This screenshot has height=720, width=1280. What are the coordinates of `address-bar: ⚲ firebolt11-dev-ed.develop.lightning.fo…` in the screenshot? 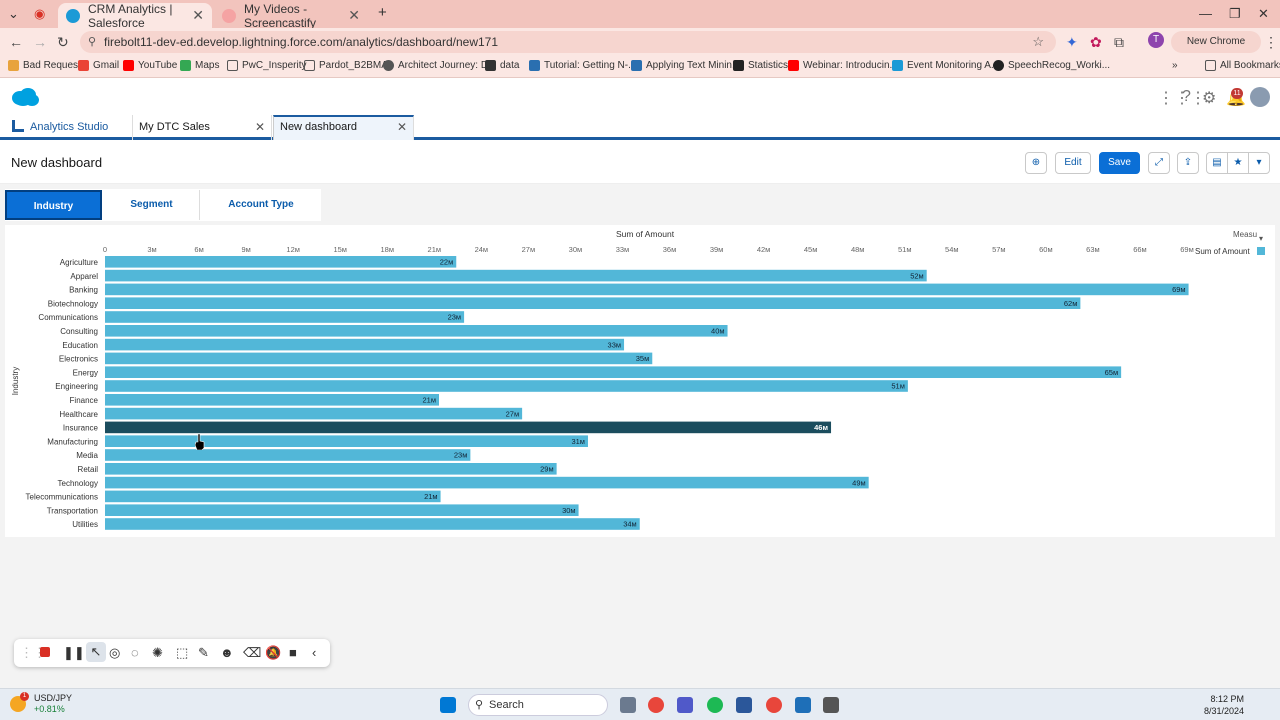 It's located at (568, 42).